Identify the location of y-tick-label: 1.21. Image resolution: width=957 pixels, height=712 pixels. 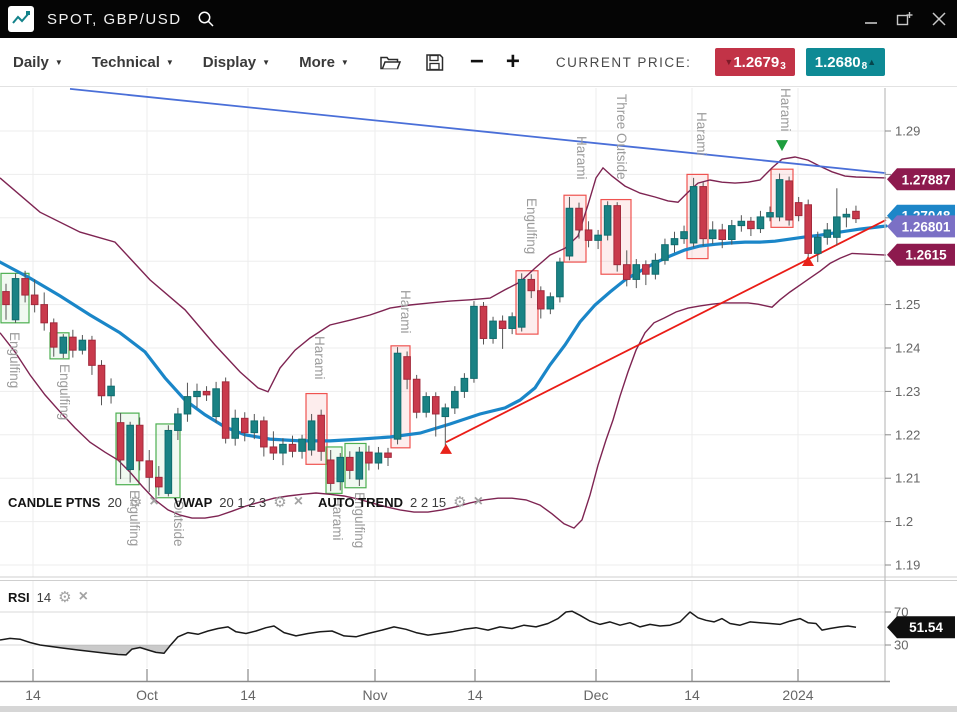
(907, 478).